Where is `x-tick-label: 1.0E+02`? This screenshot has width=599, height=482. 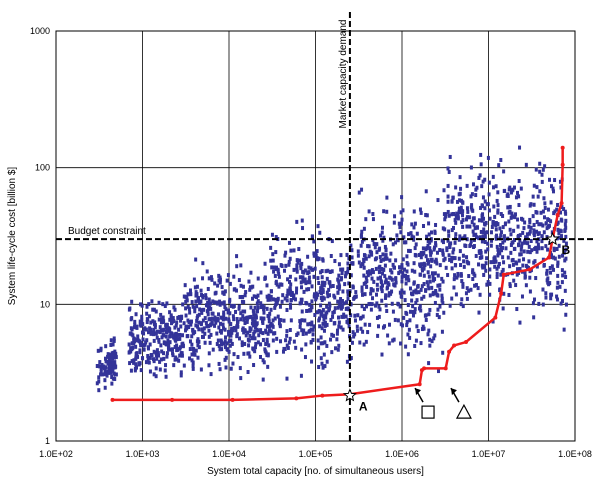
x-tick-label: 1.0E+02 is located at coordinates (56, 454).